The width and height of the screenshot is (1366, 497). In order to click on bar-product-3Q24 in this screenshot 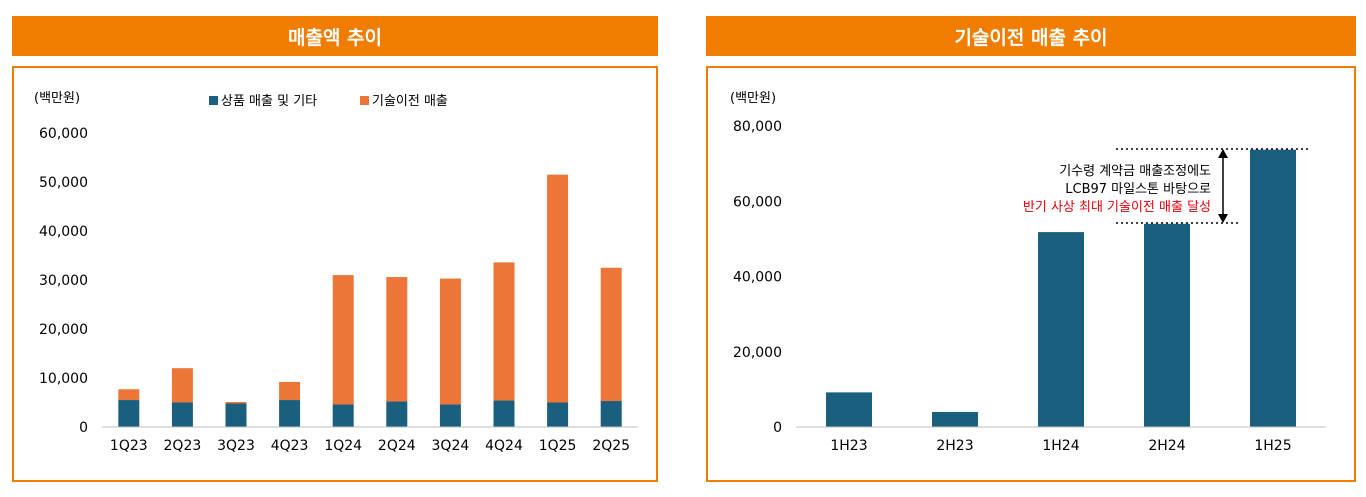, I will do `click(450, 415)`.